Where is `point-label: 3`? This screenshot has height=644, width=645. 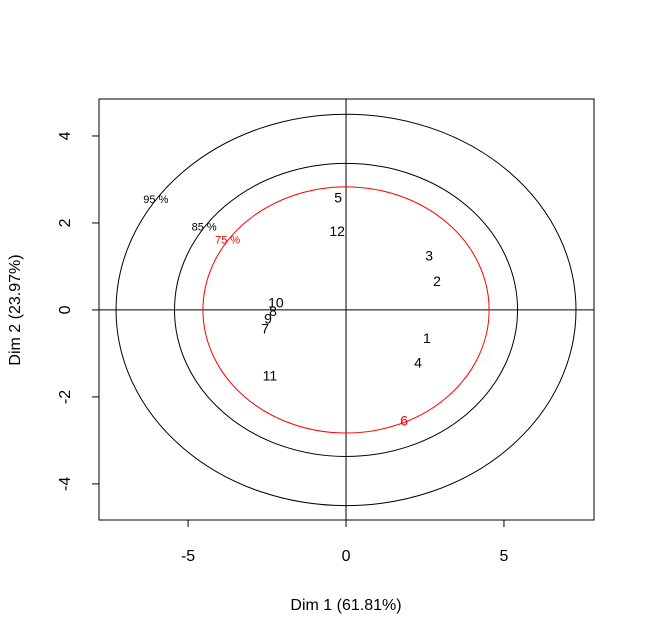
point-label: 3 is located at coordinates (429, 256).